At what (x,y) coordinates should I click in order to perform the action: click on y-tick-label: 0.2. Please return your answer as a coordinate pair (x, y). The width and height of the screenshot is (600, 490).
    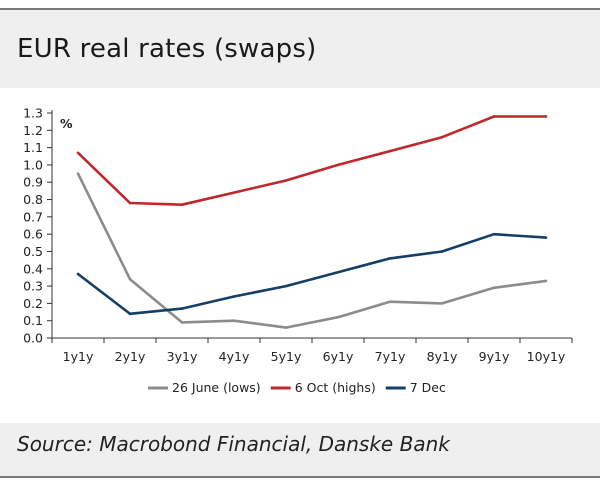
    Looking at the image, I should click on (33, 303).